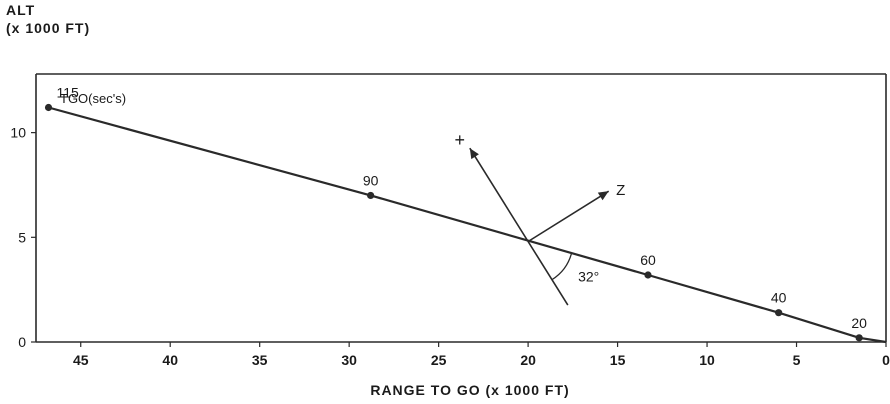 The height and width of the screenshot is (404, 890). What do you see at coordinates (260, 360) in the screenshot?
I see `x-tick-label-2: 35` at bounding box center [260, 360].